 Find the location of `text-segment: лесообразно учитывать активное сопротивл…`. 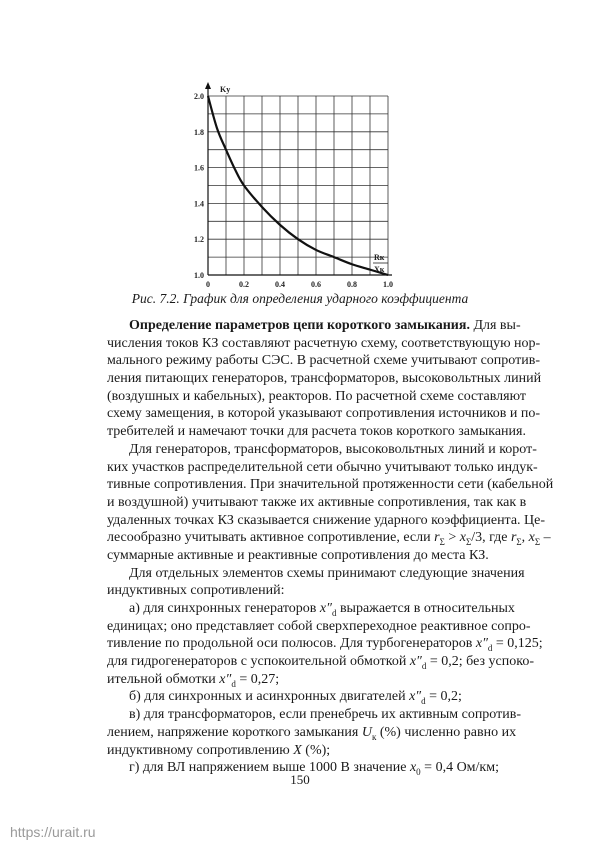

text-segment: лесообразно учитывать активное сопротивл… is located at coordinates (271, 538).